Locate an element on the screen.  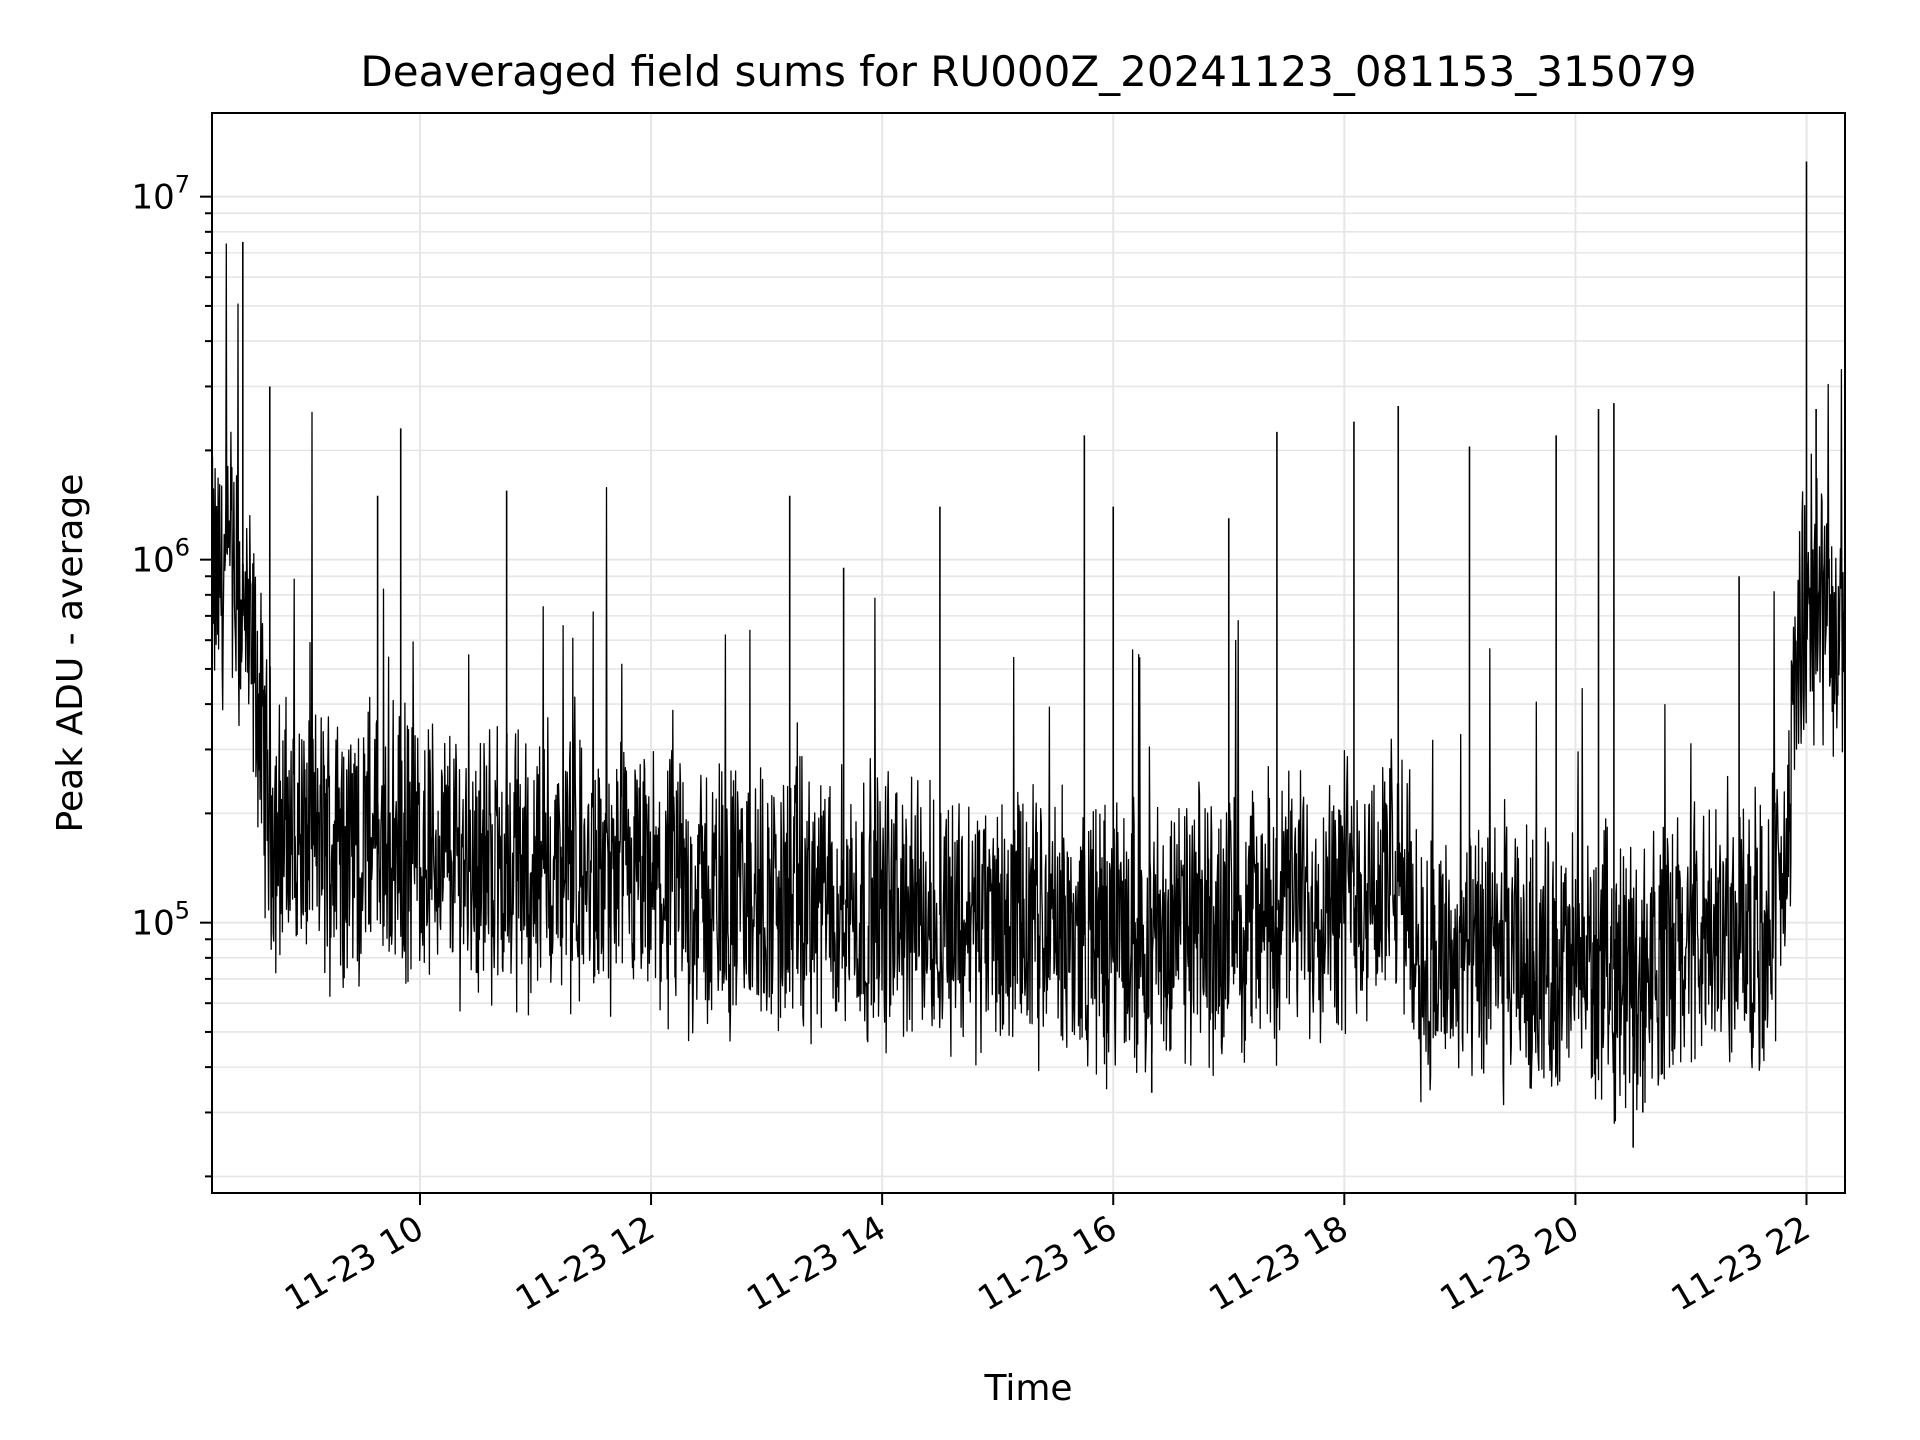
x-tick-label: 11-23 16 is located at coordinates (1047, 1263).